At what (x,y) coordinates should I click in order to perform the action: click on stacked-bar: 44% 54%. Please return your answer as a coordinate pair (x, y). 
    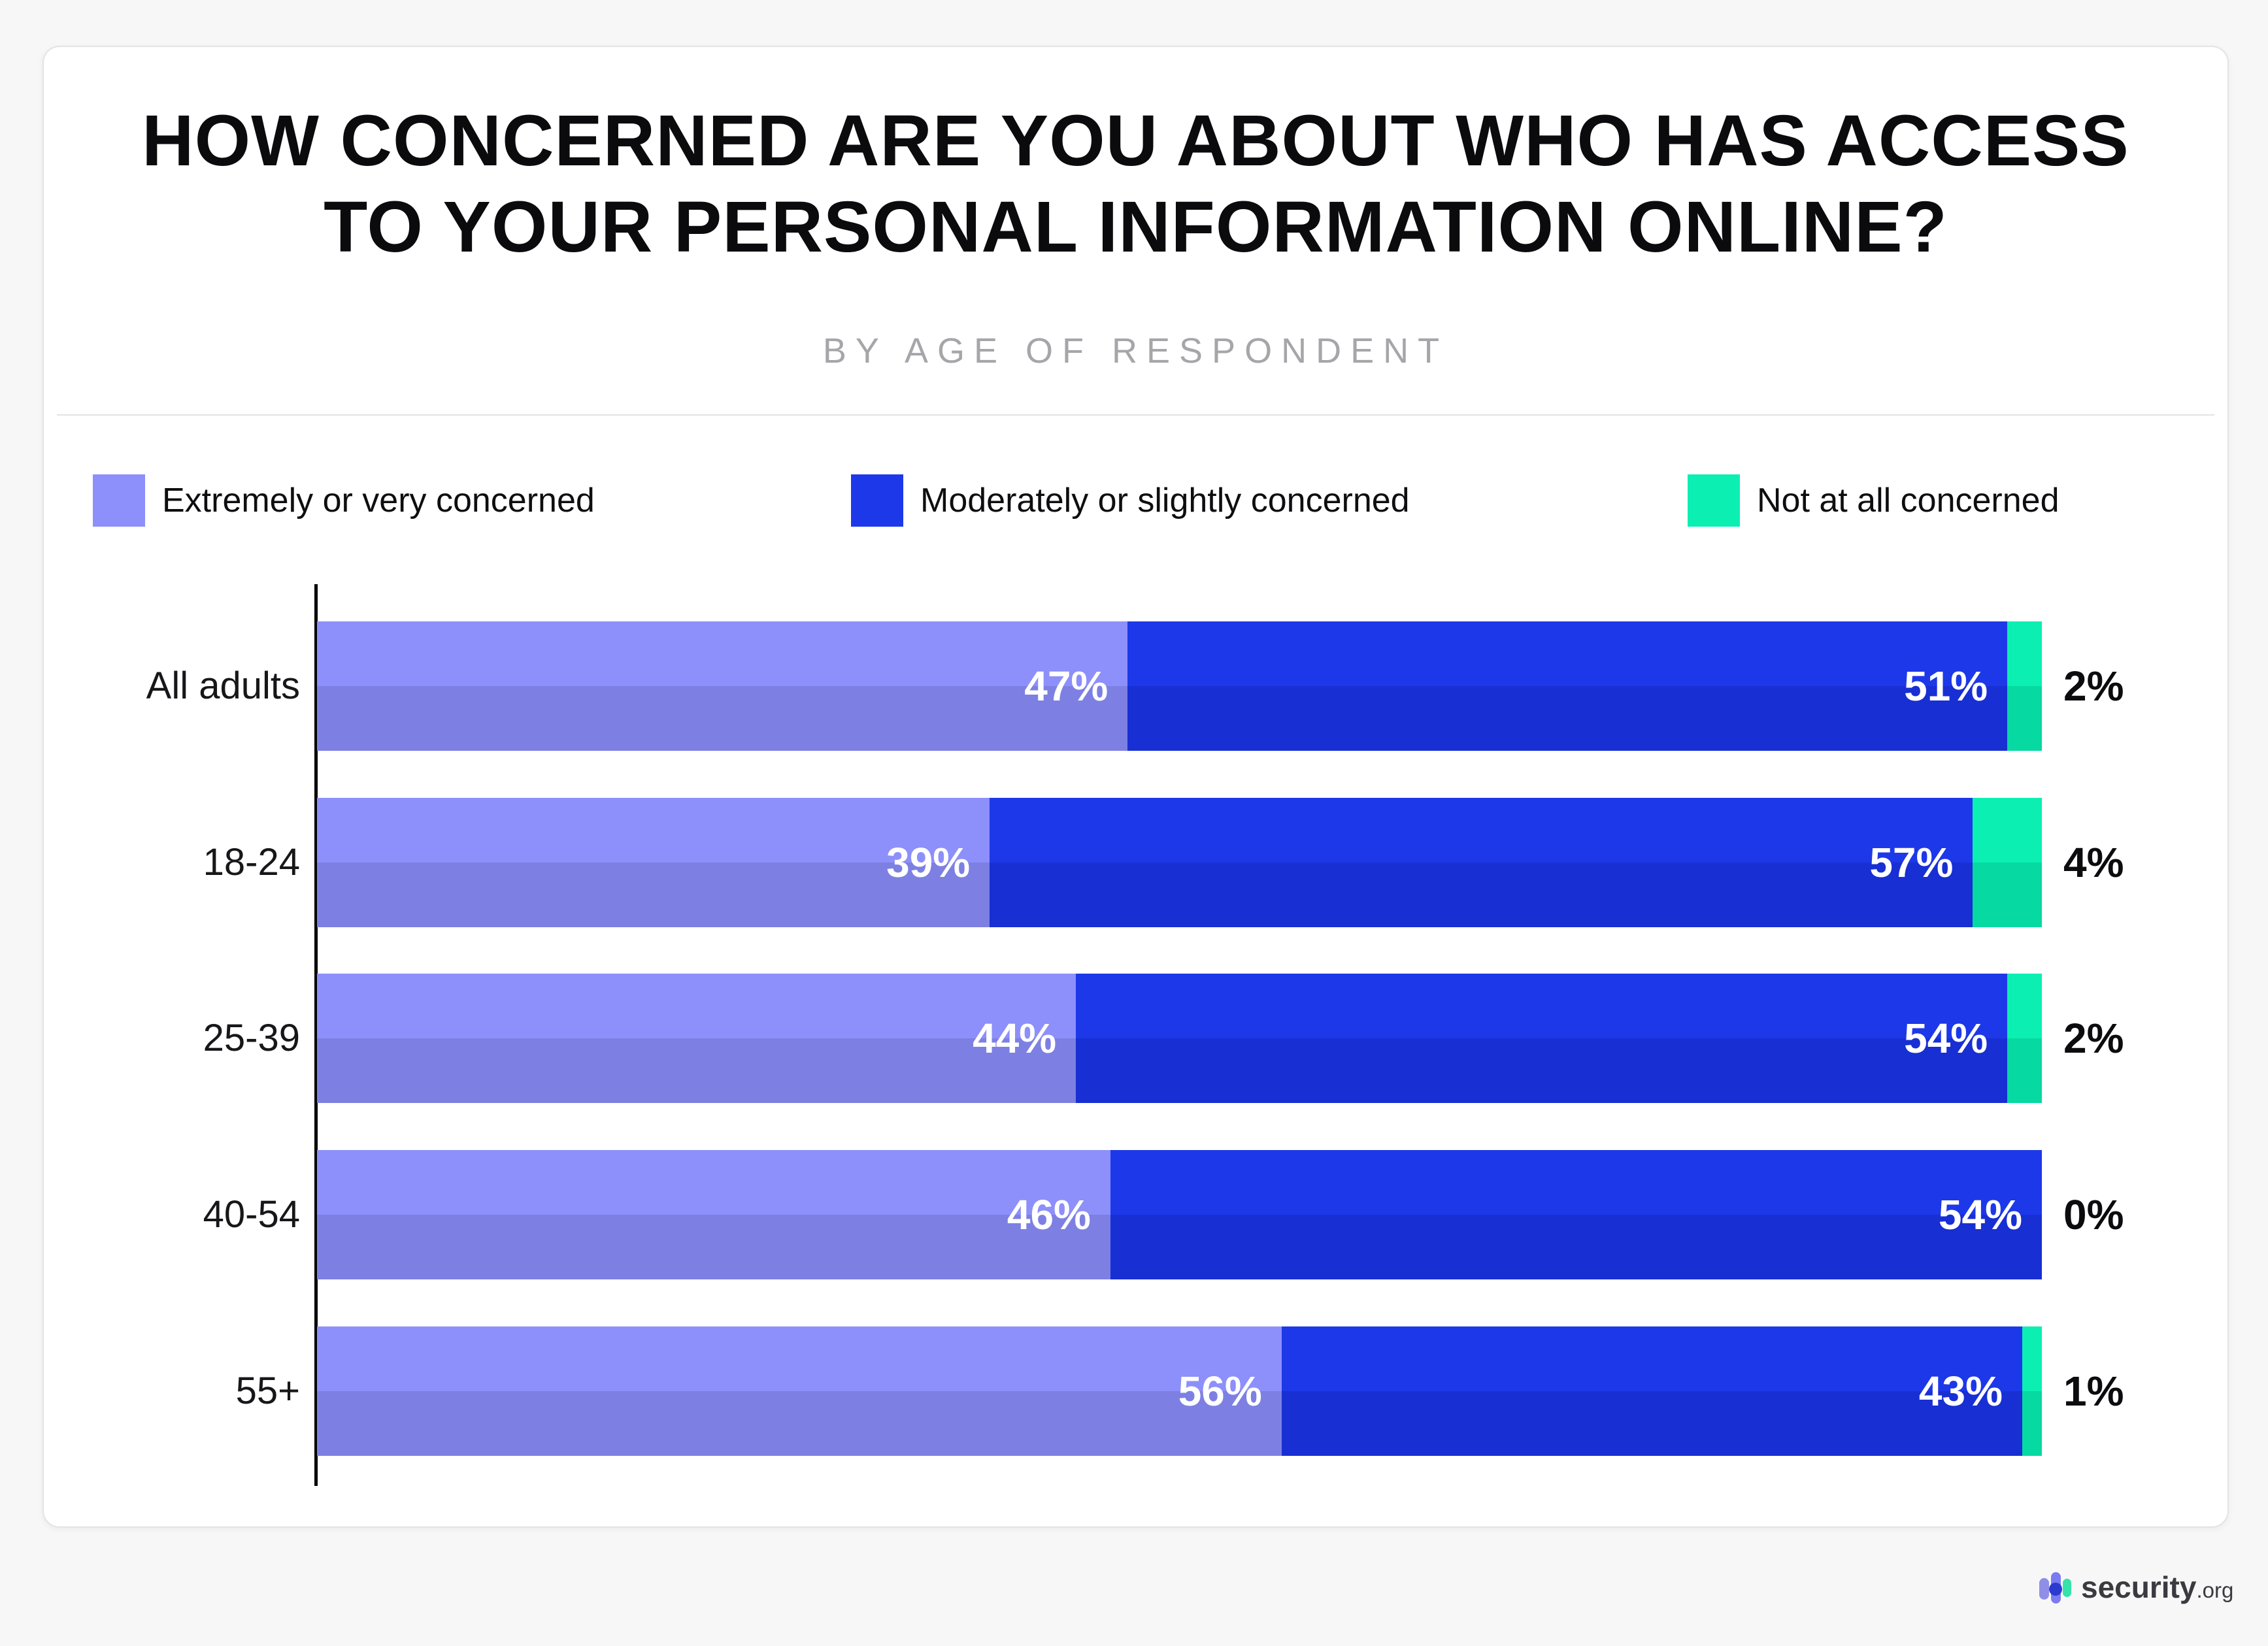
    Looking at the image, I should click on (1179, 1038).